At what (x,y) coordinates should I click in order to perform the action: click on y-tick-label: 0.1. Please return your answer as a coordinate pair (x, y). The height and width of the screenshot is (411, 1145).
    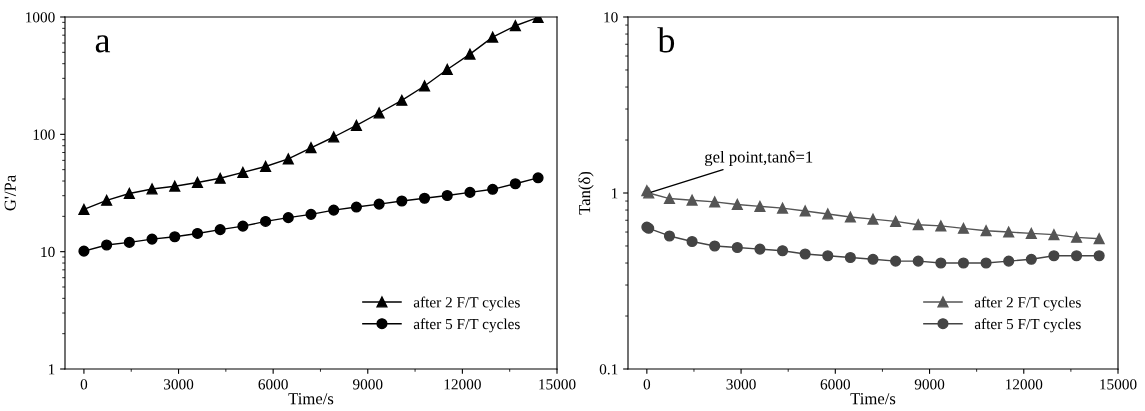
    Looking at the image, I should click on (608, 369).